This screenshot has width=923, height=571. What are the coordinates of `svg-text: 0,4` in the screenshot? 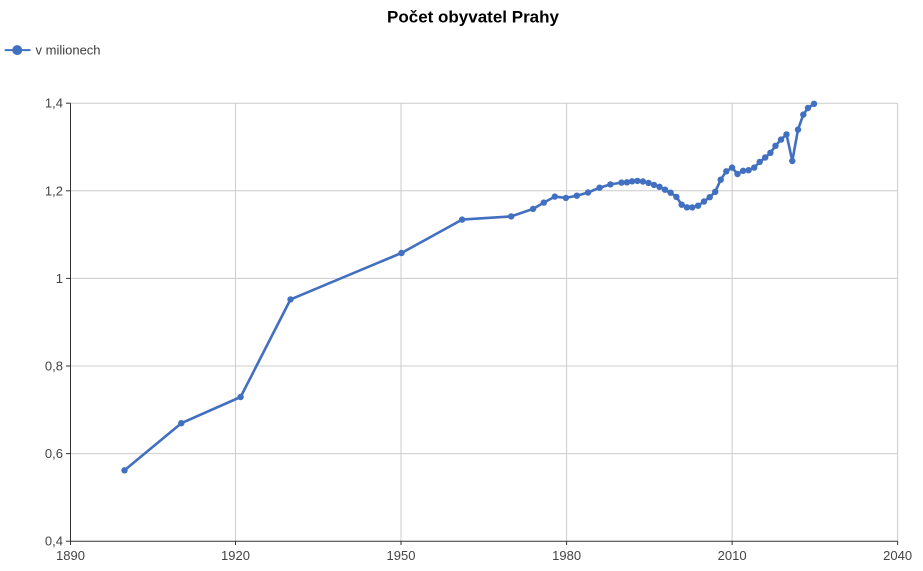 It's located at (54, 541).